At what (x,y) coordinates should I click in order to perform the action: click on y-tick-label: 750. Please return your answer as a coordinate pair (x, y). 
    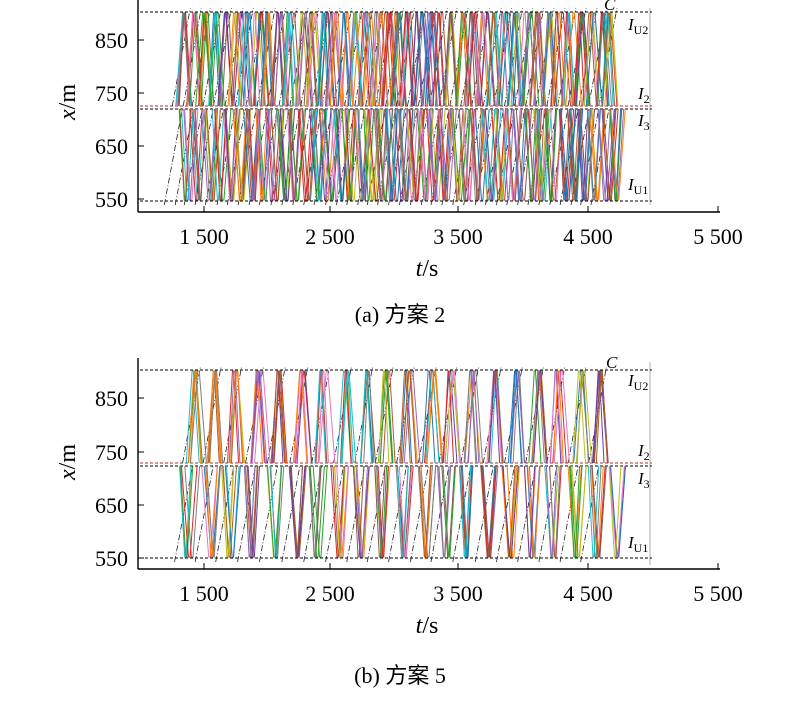
    Looking at the image, I should click on (111, 452).